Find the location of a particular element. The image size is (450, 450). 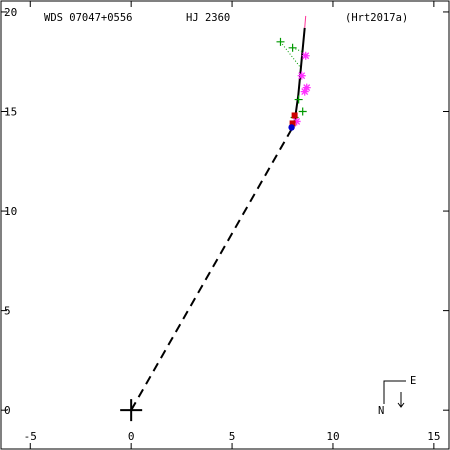

compass-arrow-icon is located at coordinates (401, 400).